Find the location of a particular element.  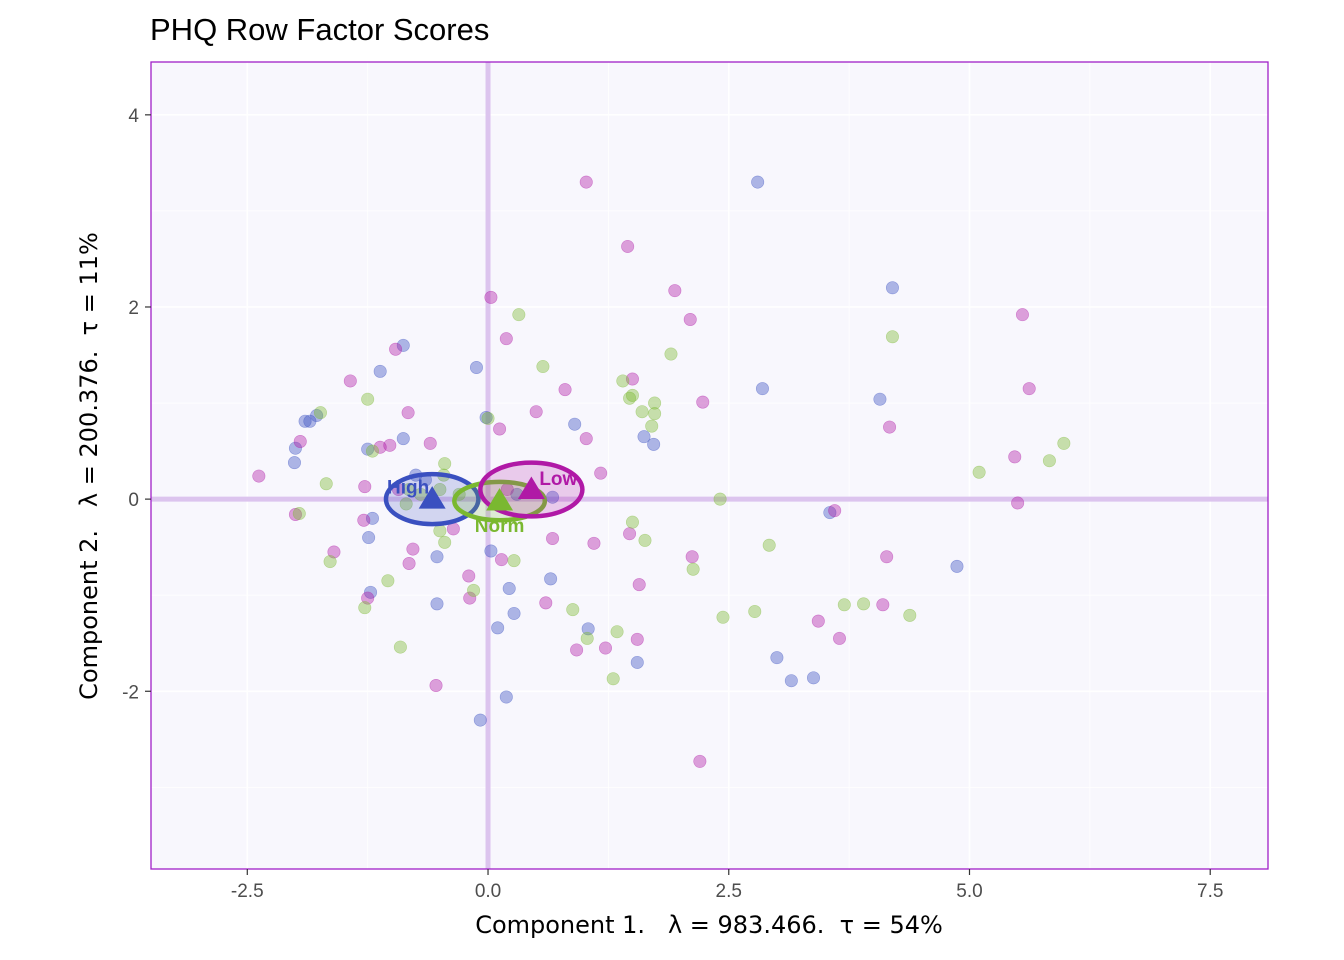

y-tick-label: 4 is located at coordinates (133, 116).